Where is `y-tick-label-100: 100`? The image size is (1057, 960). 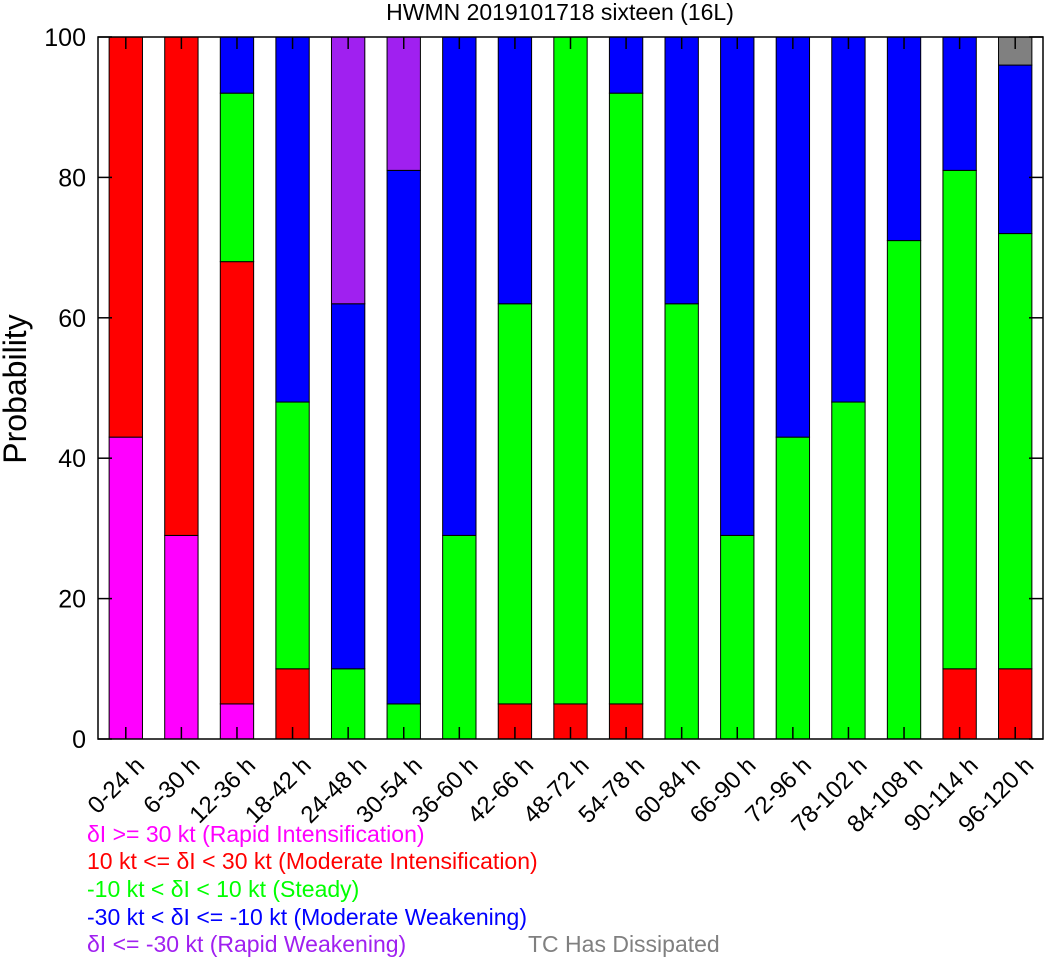 y-tick-label-100: 100 is located at coordinates (65, 38).